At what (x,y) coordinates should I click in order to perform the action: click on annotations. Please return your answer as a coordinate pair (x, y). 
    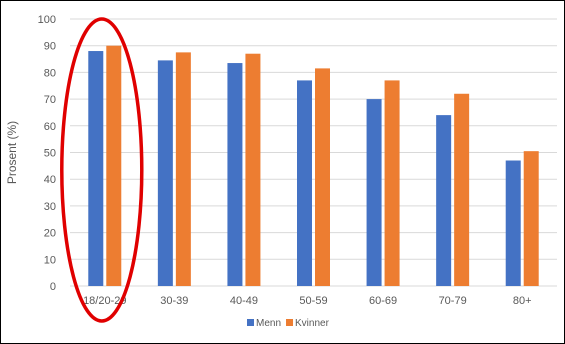
    Looking at the image, I should click on (102, 170).